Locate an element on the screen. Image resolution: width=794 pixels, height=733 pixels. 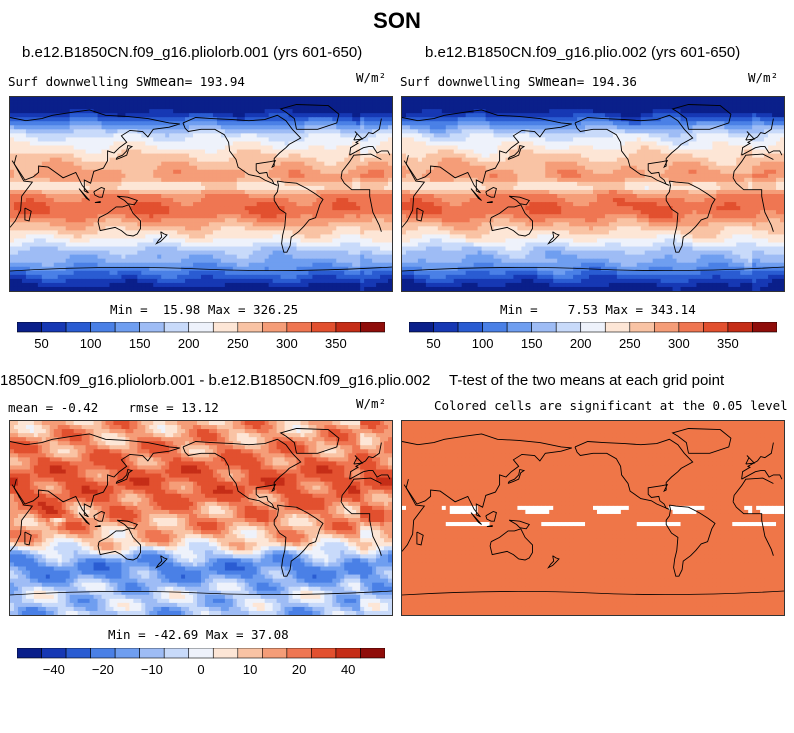
panel-3-colorbar: −40 −20 −10 0 10 20 40 is located at coordinates (201, 665).